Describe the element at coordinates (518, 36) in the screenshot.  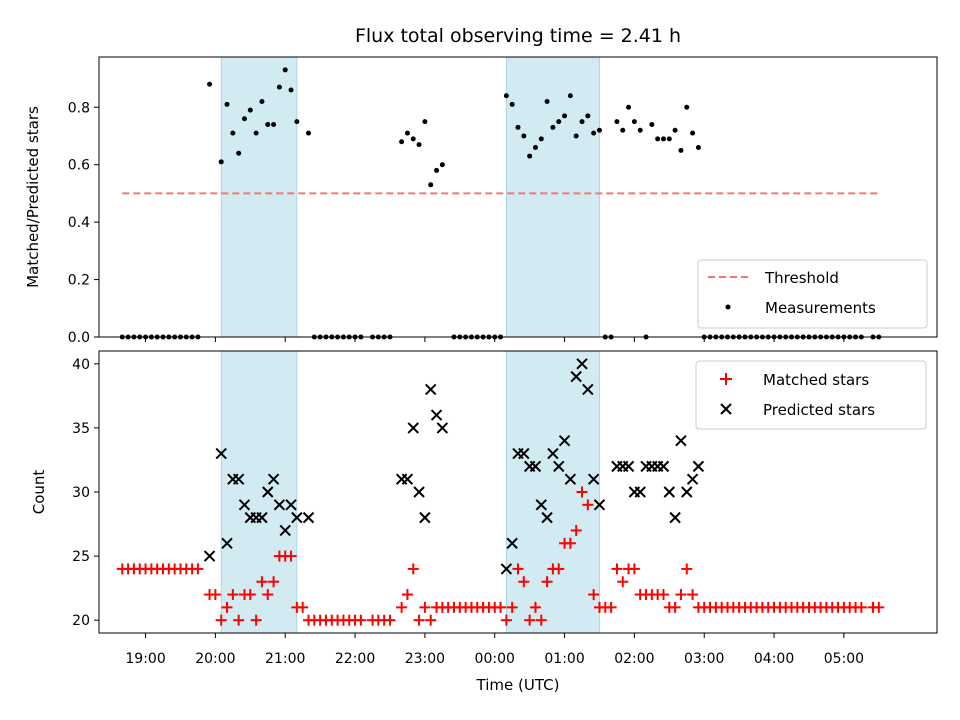
I see `chart-title: Flux total observing time = 2.41 h` at that location.